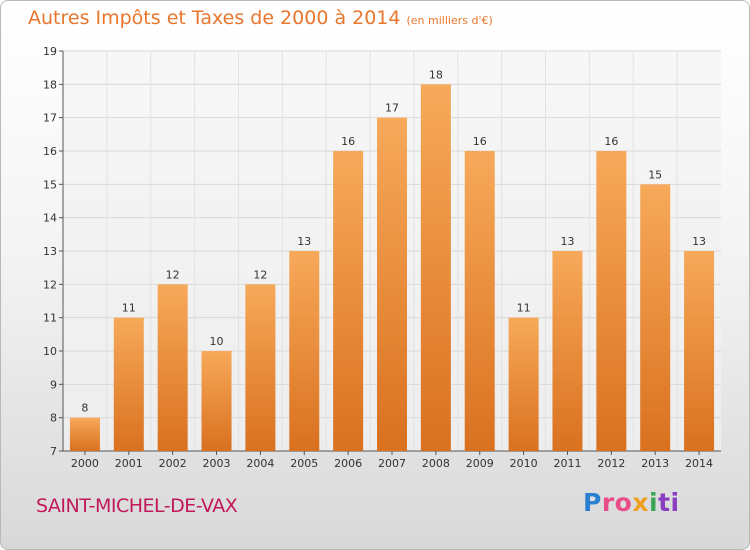  I want to click on bar-2004, so click(260, 367).